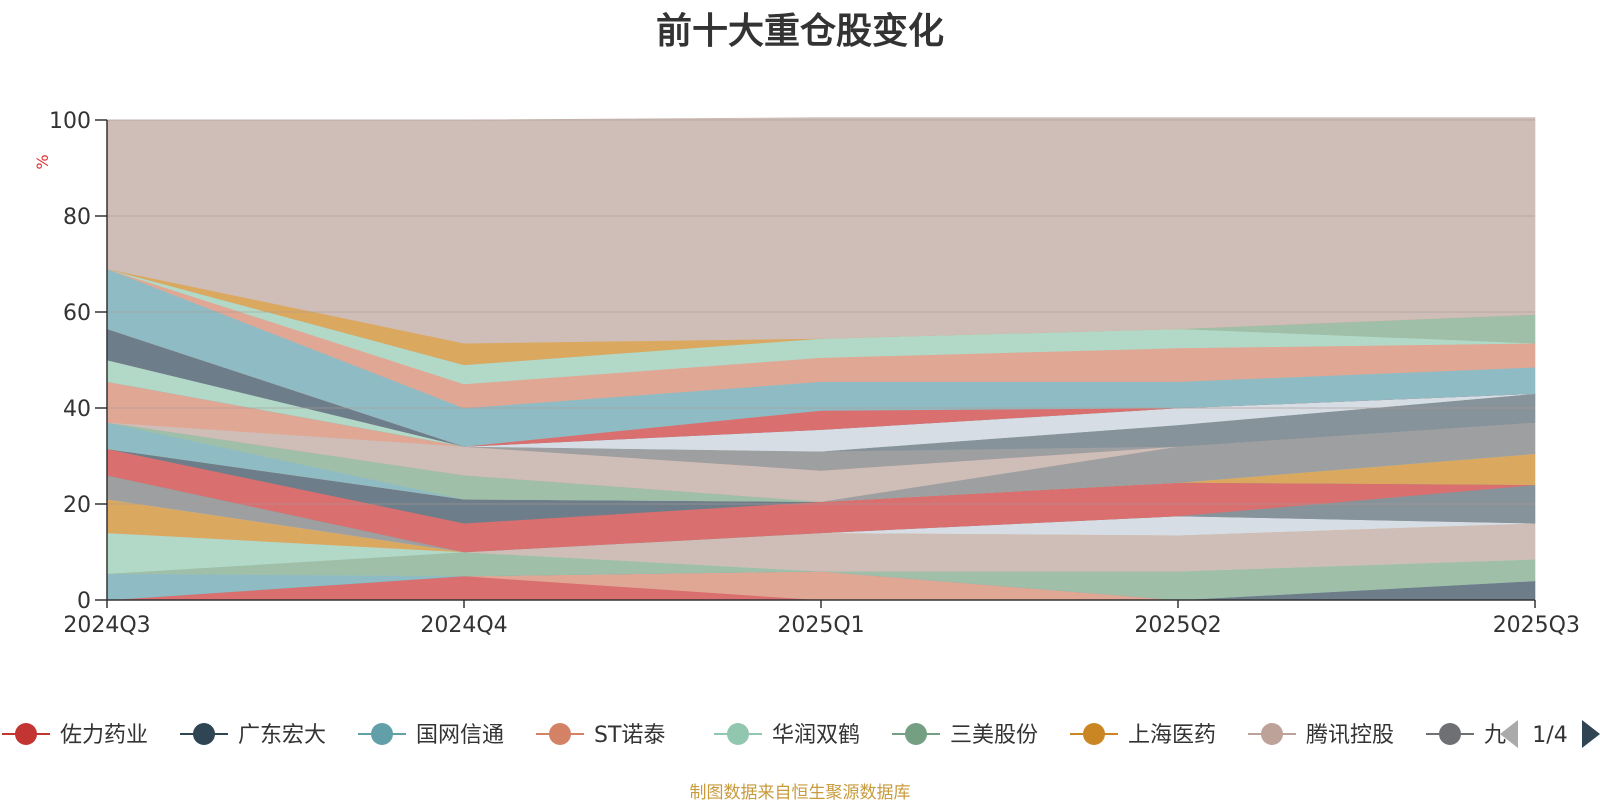 This screenshot has height=803, width=1600. What do you see at coordinates (104, 735) in the screenshot?
I see `legend-label: 佐力药业` at bounding box center [104, 735].